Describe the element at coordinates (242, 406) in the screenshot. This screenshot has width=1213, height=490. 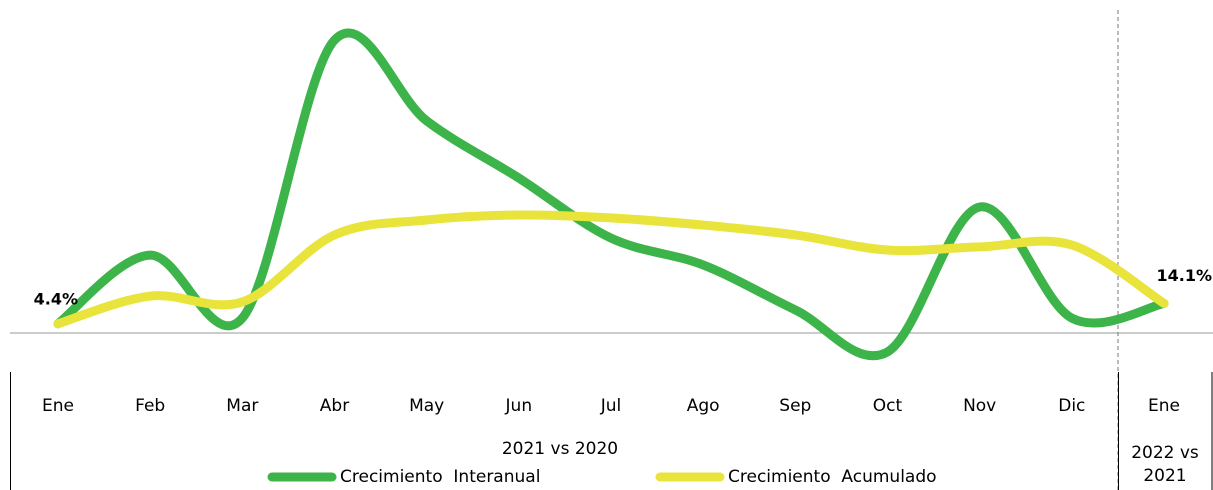
I see `x-tick-label: Mar` at that location.